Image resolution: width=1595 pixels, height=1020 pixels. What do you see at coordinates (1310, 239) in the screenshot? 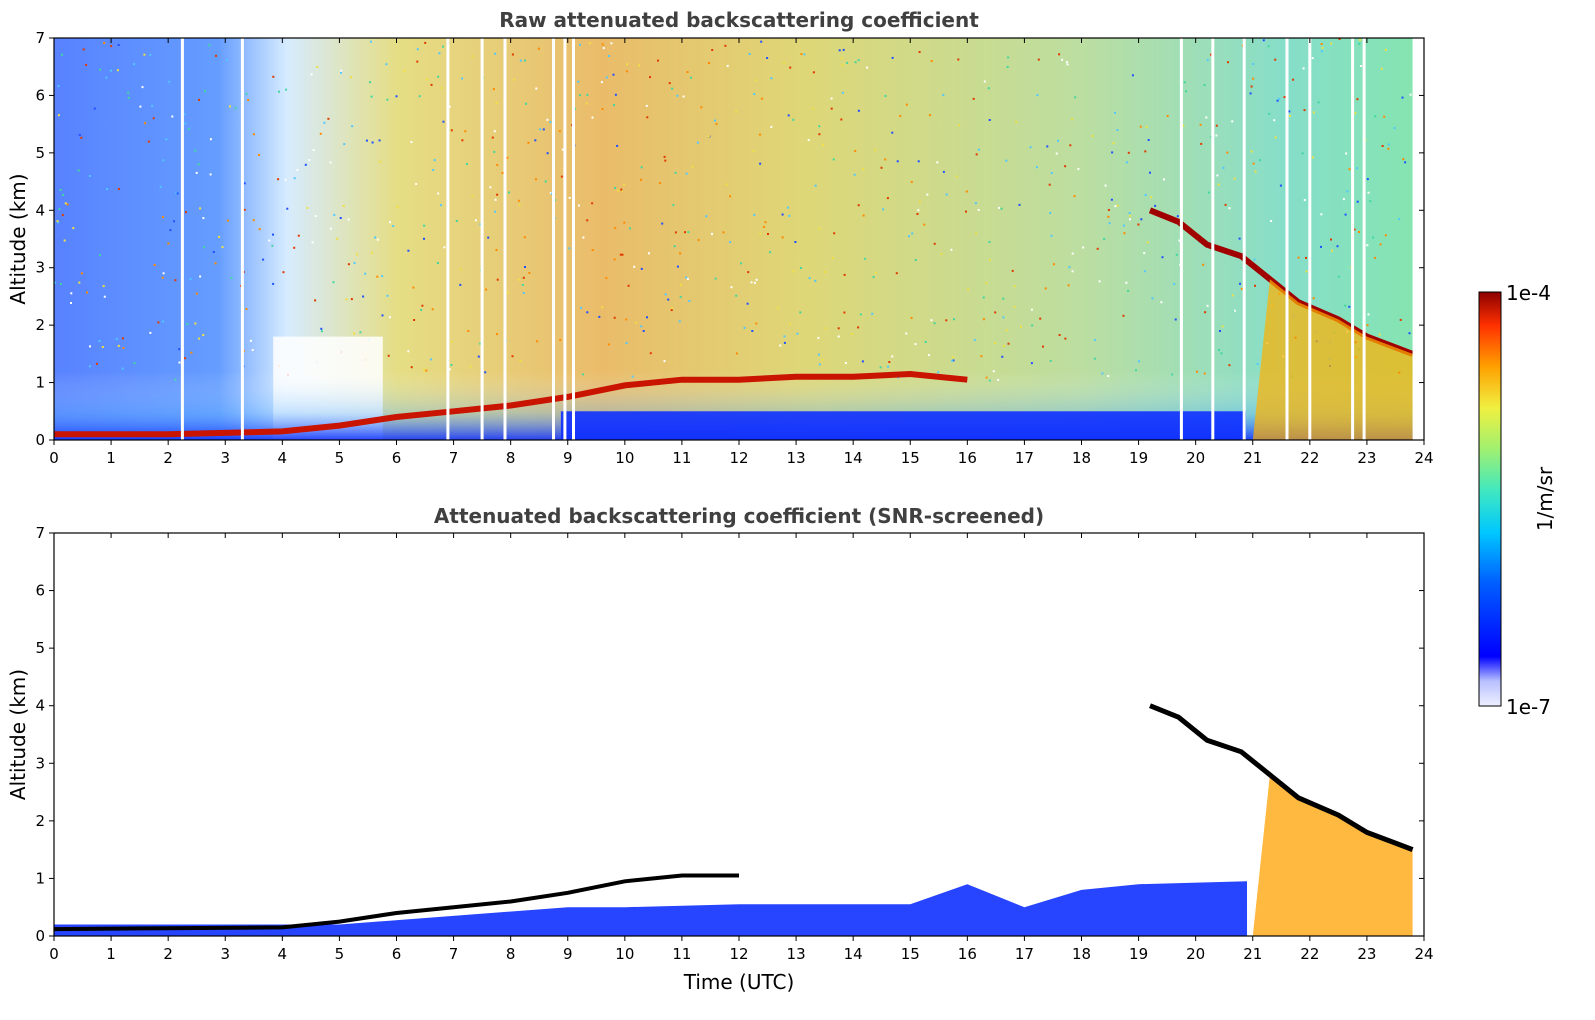
I see `missing-data-gap` at bounding box center [1310, 239].